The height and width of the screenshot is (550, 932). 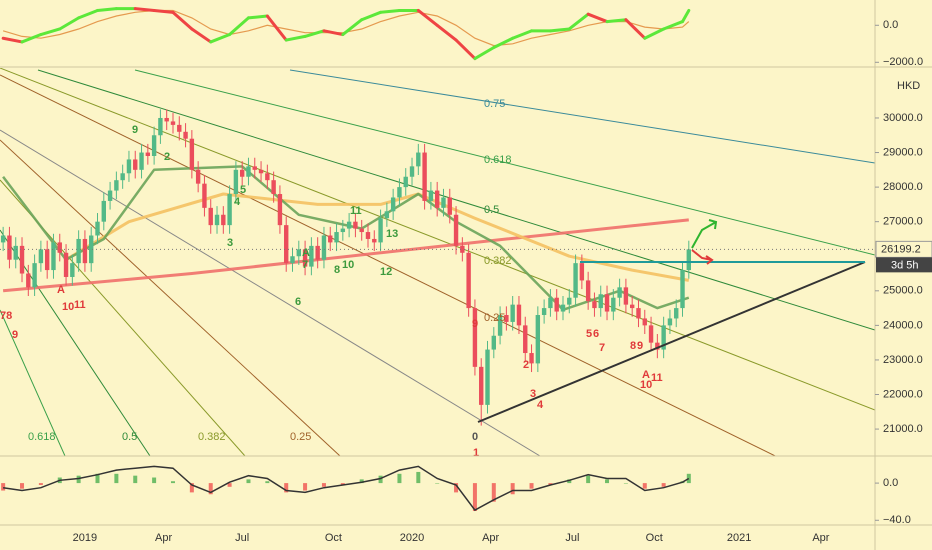 I want to click on fib-label: 0.25, so click(x=494, y=318).